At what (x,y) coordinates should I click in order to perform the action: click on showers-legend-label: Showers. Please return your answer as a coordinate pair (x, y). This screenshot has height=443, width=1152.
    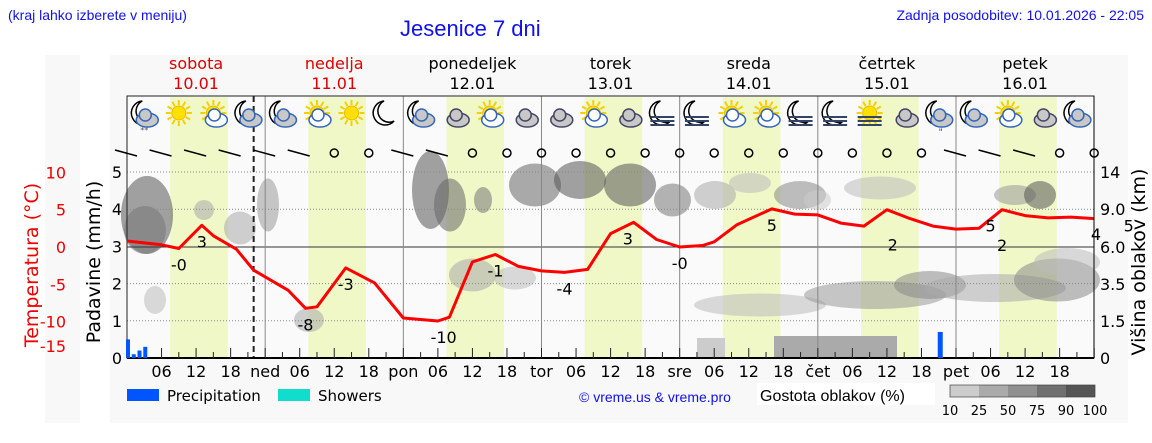
    Looking at the image, I should click on (350, 396).